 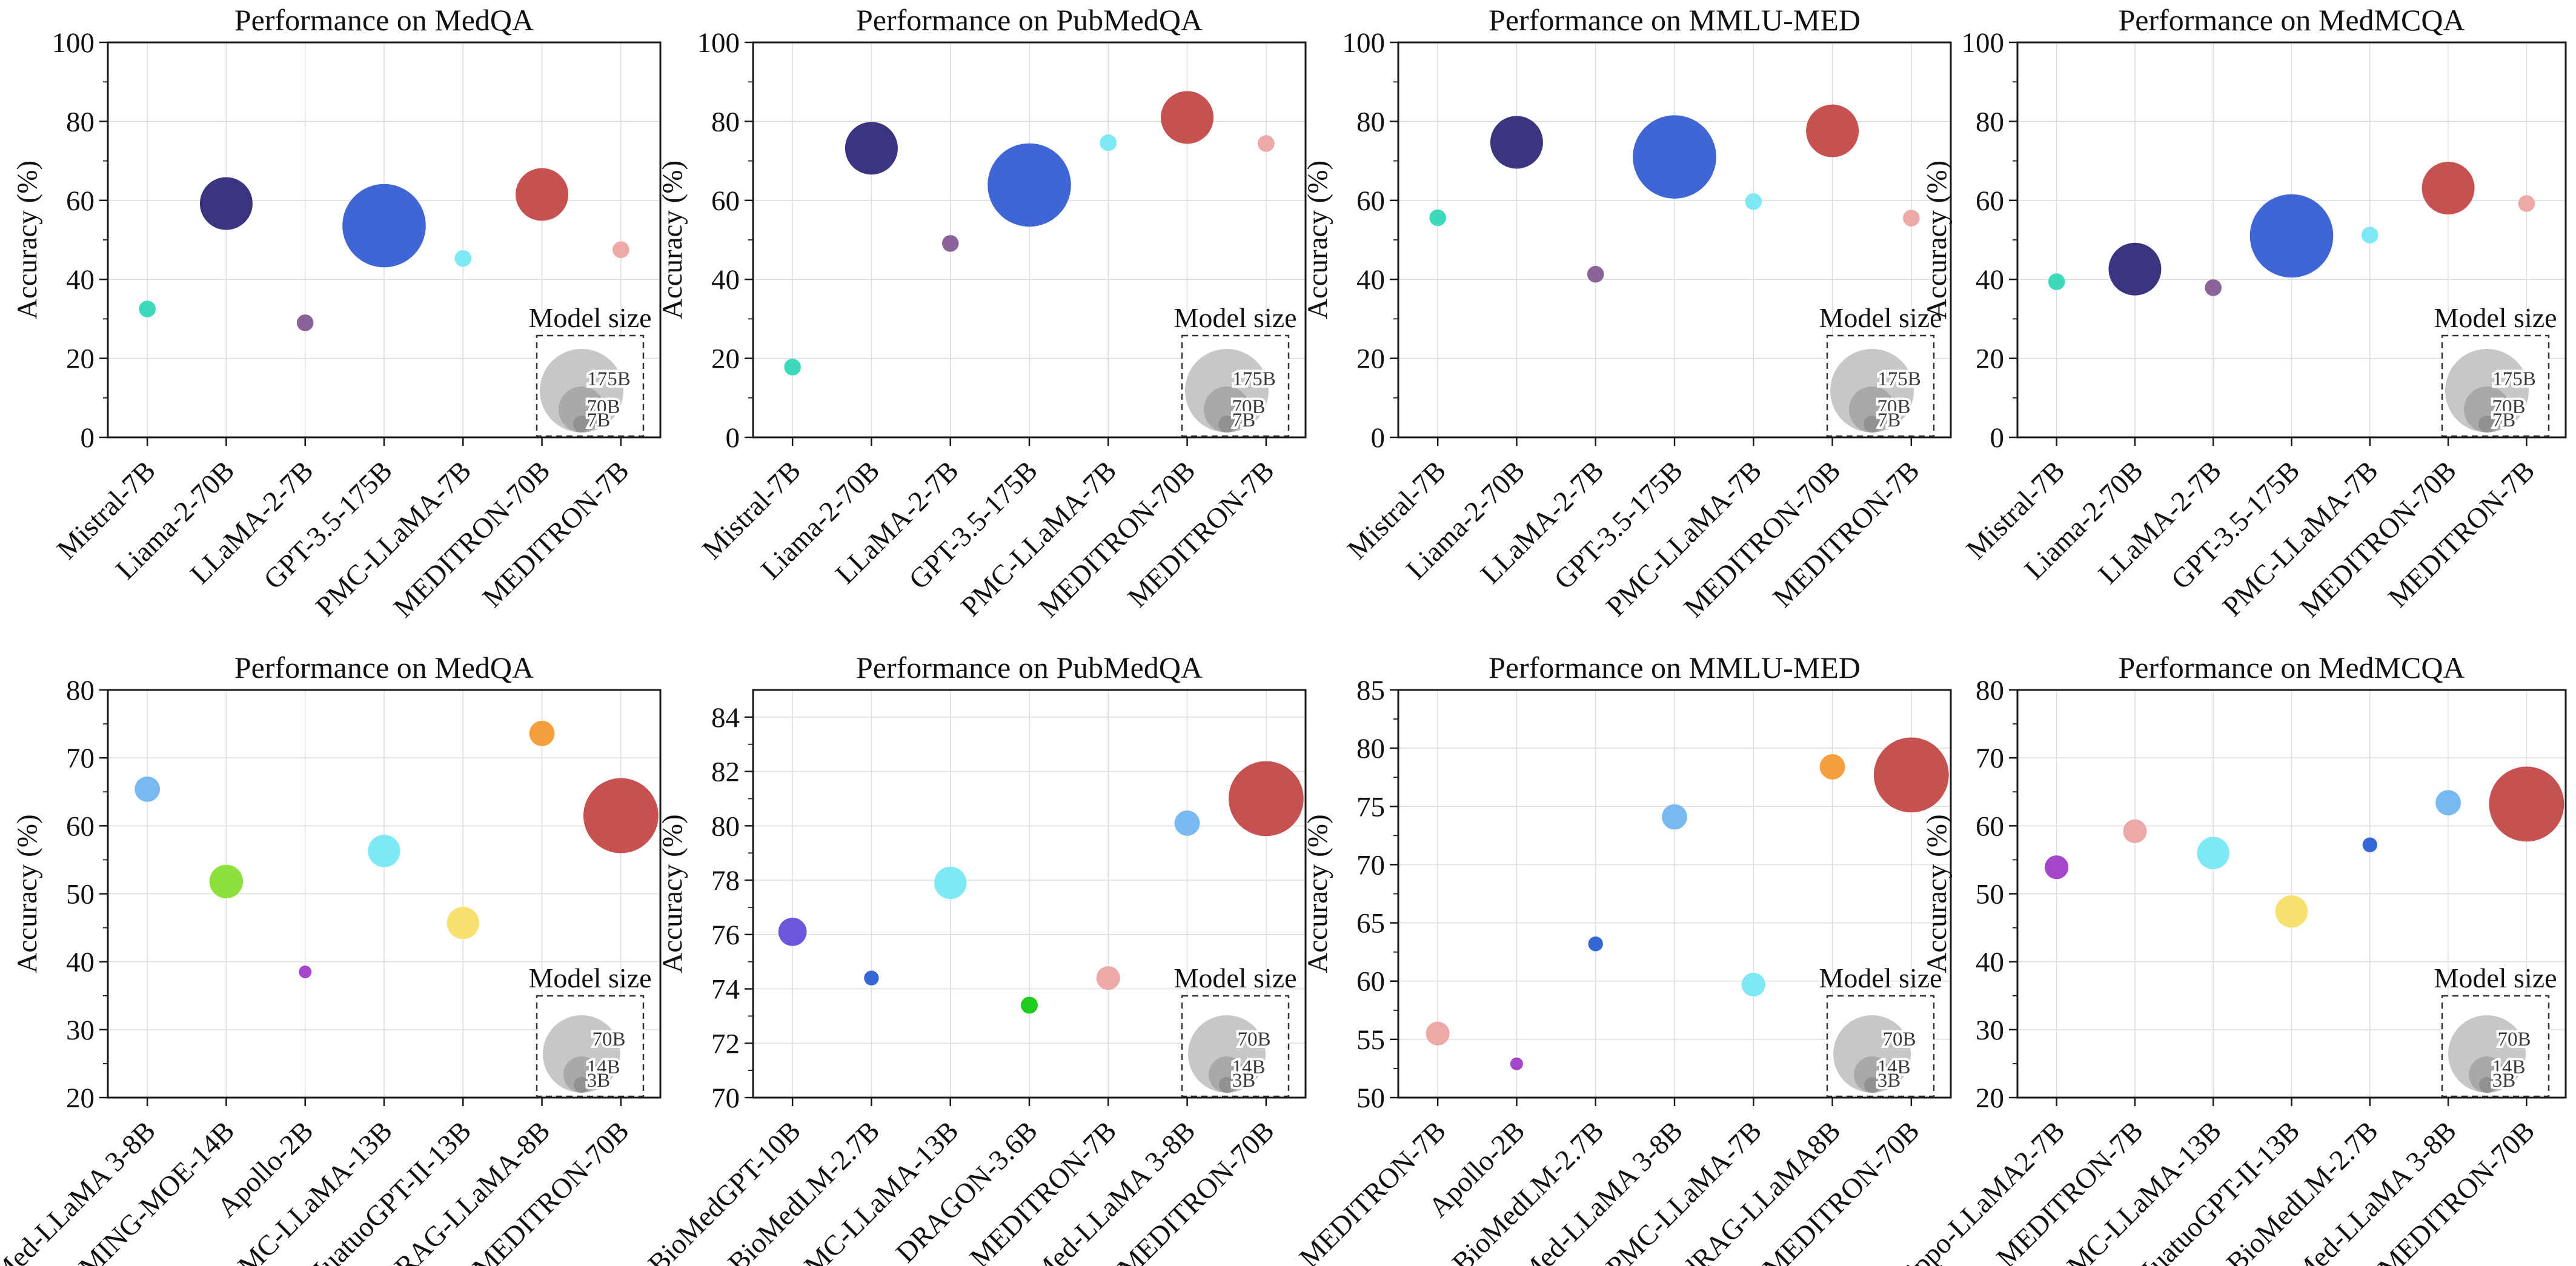 What do you see at coordinates (1187, 823) in the screenshot?
I see `bubble-MMed-LLaMA-3-8B` at bounding box center [1187, 823].